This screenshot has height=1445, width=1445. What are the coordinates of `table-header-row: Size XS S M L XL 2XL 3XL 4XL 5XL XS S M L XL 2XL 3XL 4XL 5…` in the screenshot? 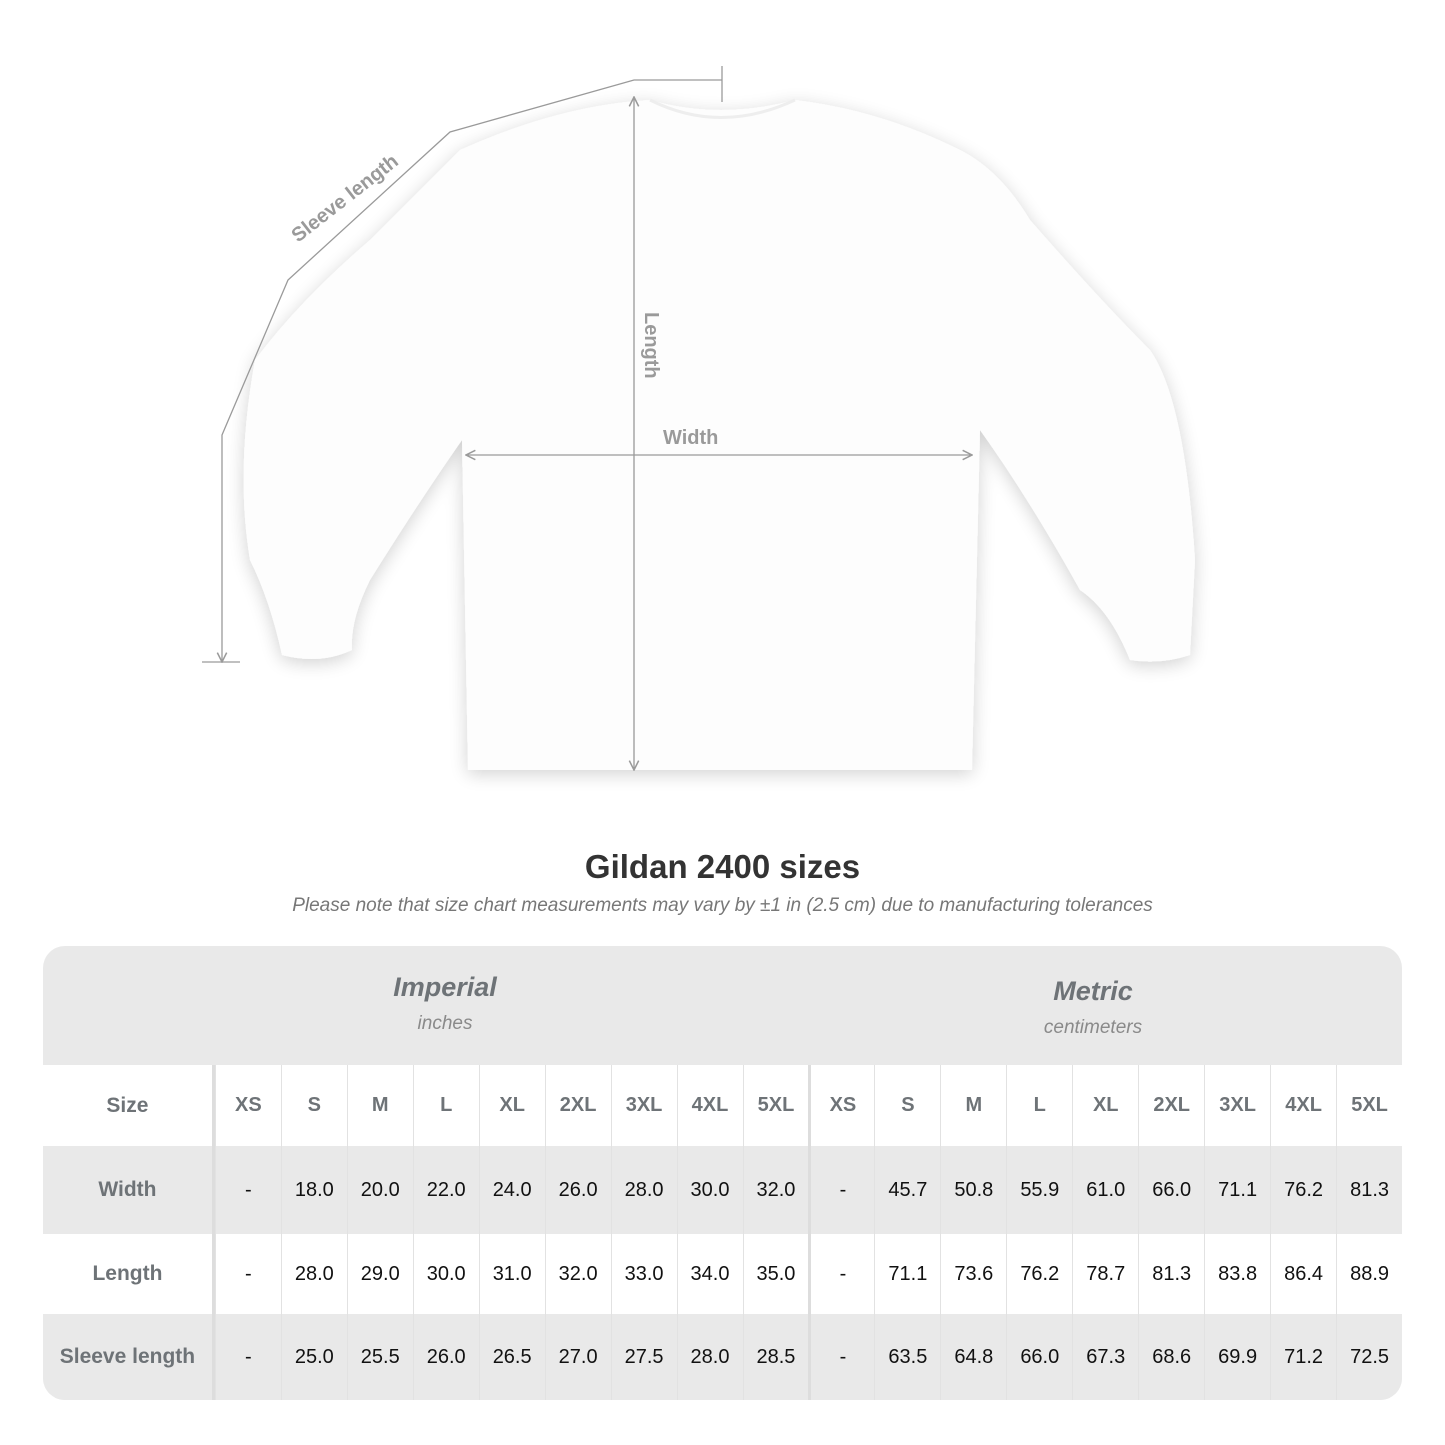 It's located at (722, 1105).